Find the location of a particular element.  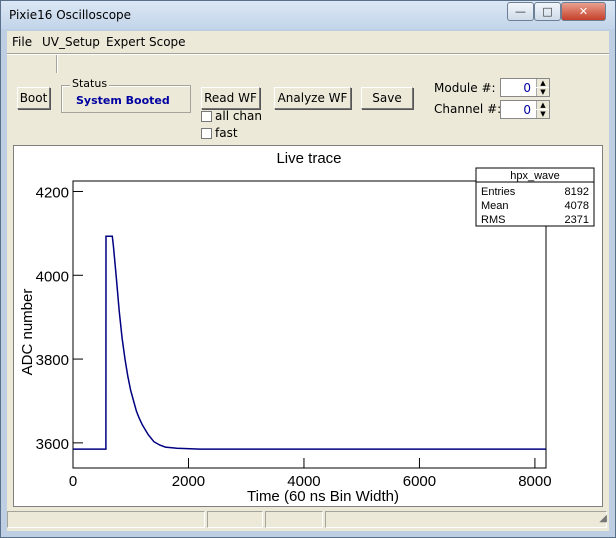

stats-value-rms: 2371 is located at coordinates (577, 220).